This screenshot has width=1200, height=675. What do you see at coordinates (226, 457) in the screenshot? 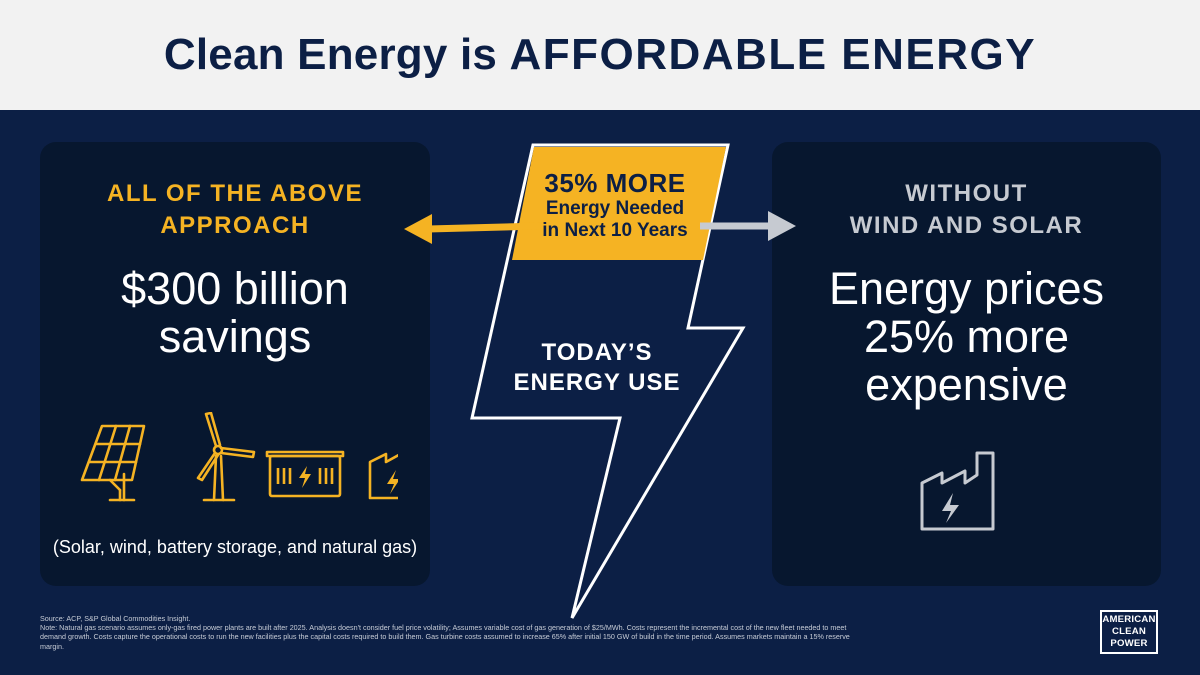
I see `wind-turbine-icon` at bounding box center [226, 457].